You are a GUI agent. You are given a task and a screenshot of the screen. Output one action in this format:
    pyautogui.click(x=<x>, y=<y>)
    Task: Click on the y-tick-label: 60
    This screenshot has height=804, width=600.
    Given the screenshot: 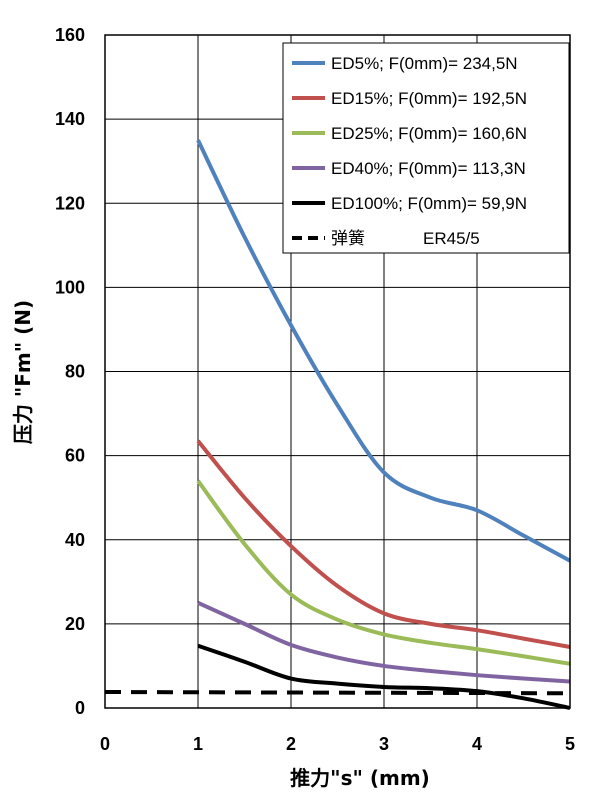 What is the action you would take?
    pyautogui.click(x=75, y=456)
    